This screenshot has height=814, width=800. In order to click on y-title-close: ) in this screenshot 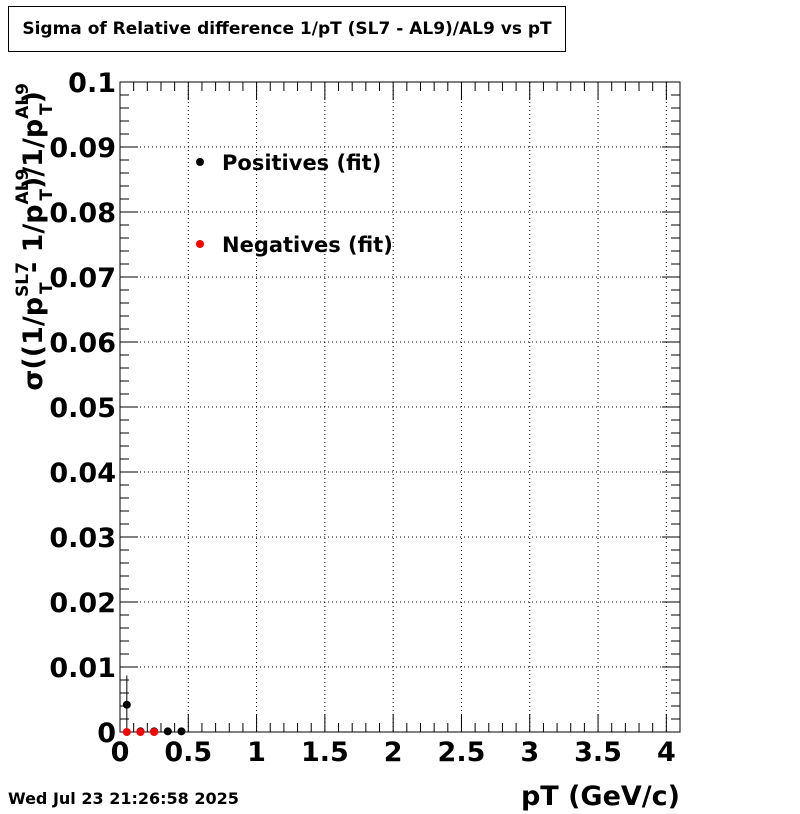, I will do `click(33, 97)`.